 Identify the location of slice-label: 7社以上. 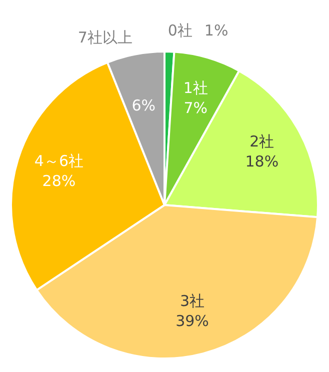
(105, 37).